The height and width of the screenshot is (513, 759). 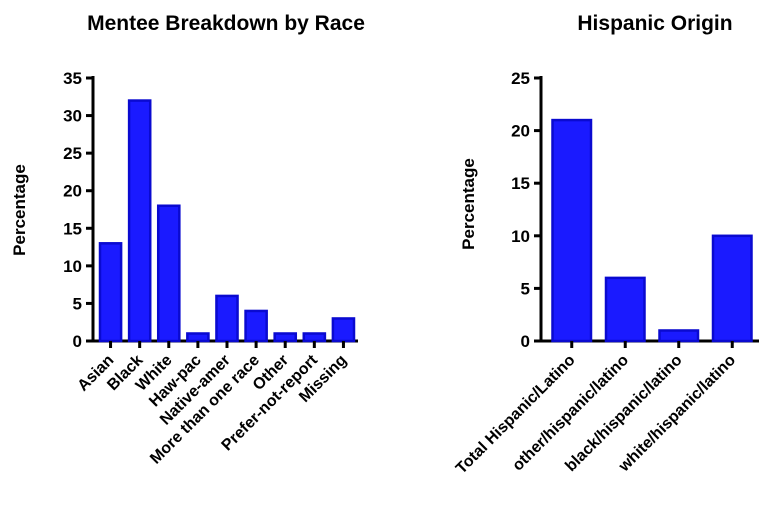 I want to click on race-y-tick-label: 20, so click(x=72, y=191).